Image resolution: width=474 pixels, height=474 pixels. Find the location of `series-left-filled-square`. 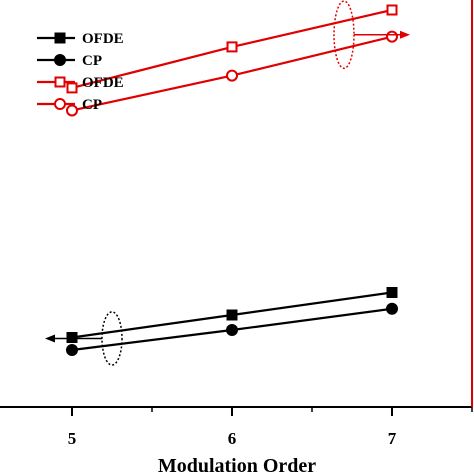

series-left-filled-square is located at coordinates (232, 315).